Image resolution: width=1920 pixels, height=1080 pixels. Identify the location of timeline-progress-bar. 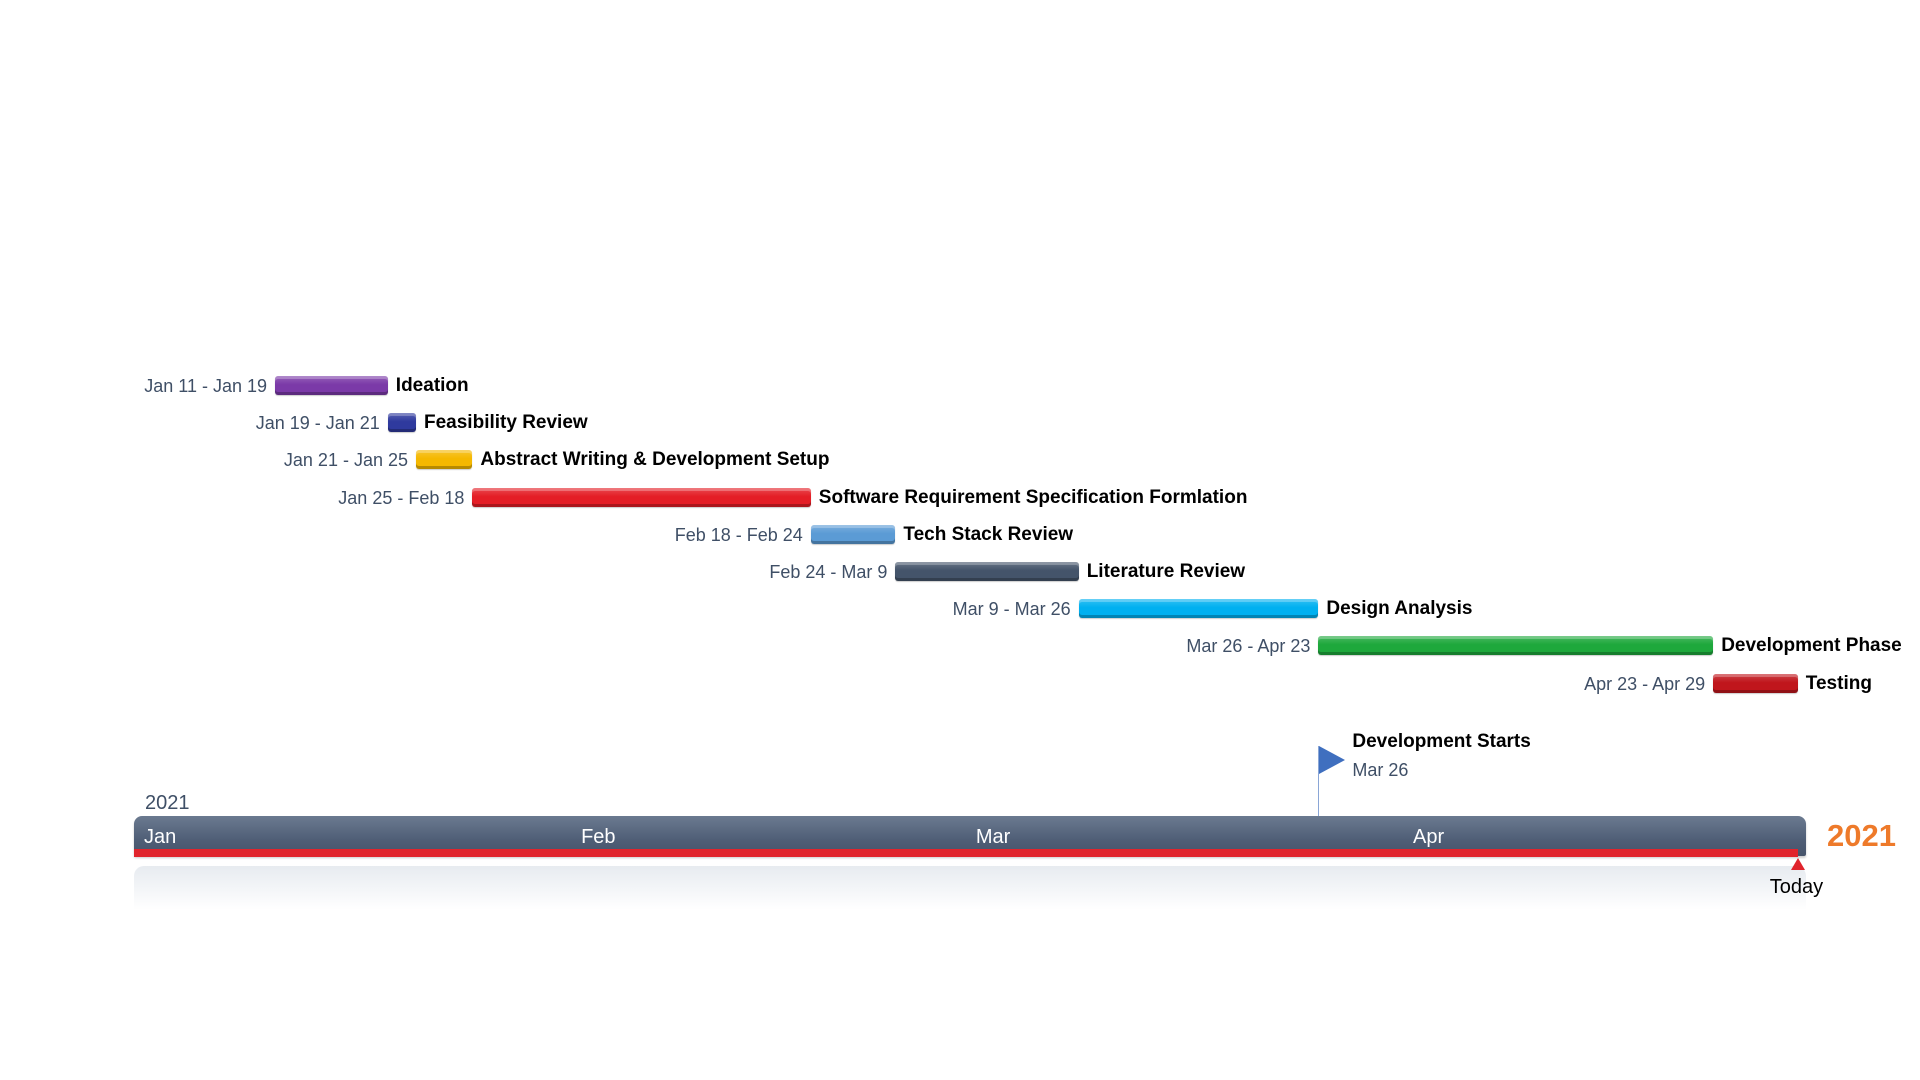
(966, 853).